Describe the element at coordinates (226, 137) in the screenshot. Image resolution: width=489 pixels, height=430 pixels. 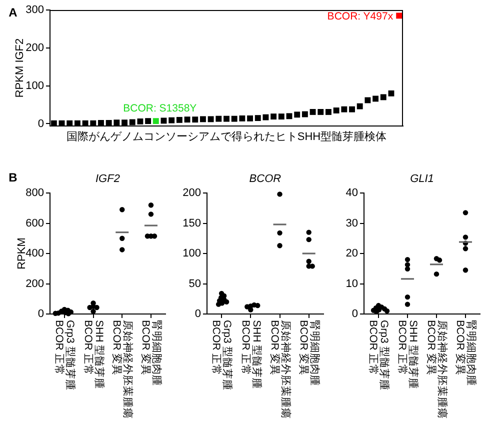
I see `x-axis-title: 国際がんゲノムコンソーシアムで得られたヒトSHH型髄芽腫検体` at that location.